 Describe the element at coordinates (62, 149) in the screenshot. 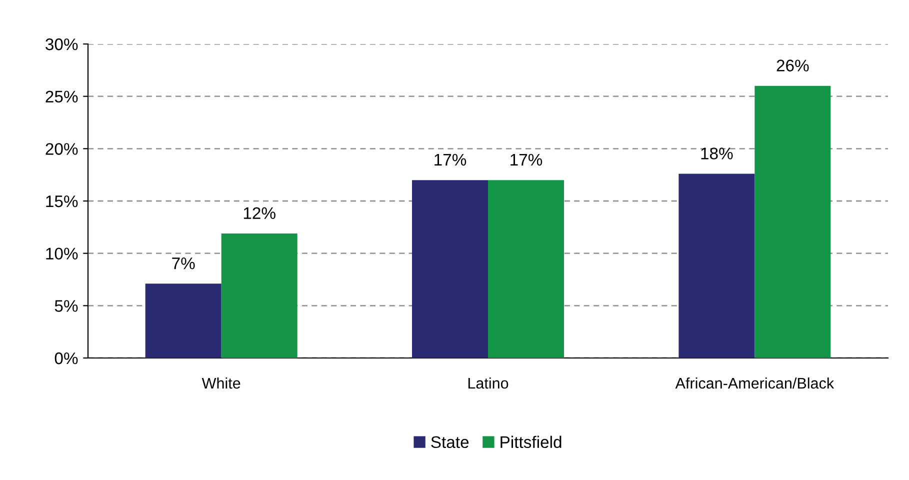

I see `y-tick-label: 20%` at that location.